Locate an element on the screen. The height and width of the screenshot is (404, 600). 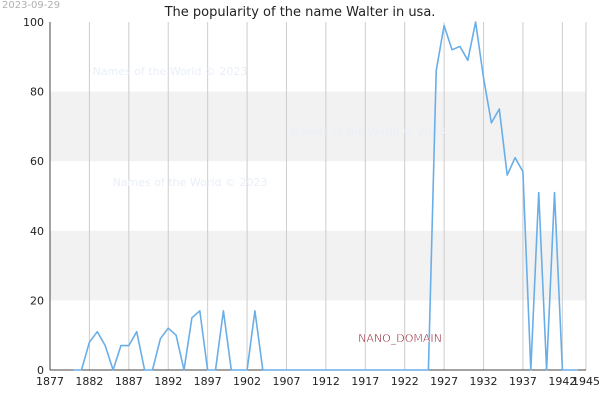
y-tick-label: 40 is located at coordinates (37, 231).